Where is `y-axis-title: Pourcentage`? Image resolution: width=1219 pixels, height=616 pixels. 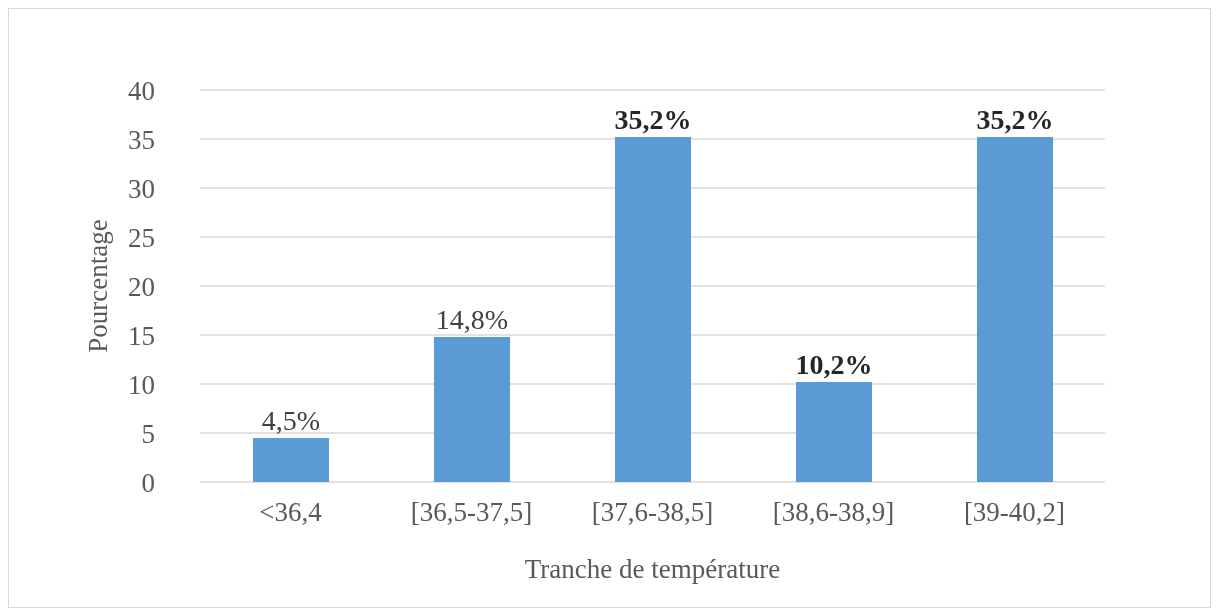 y-axis-title: Pourcentage is located at coordinates (97, 286).